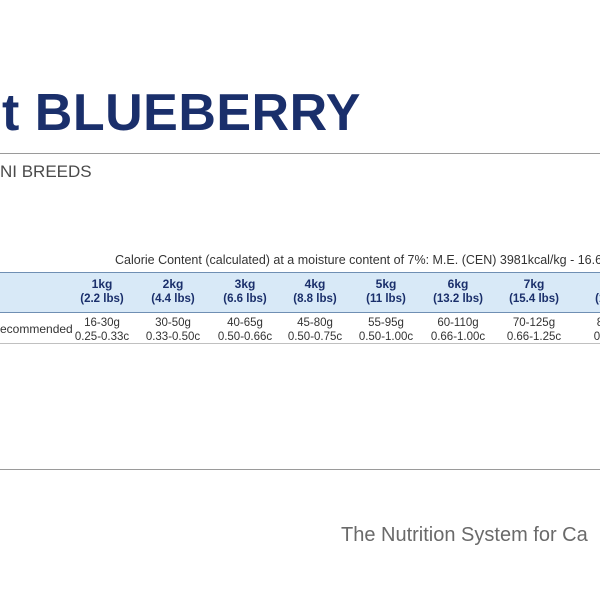 The width and height of the screenshot is (600, 600). What do you see at coordinates (458, 337) in the screenshot?
I see `amount-cups: 0.66-1.00c` at bounding box center [458, 337].